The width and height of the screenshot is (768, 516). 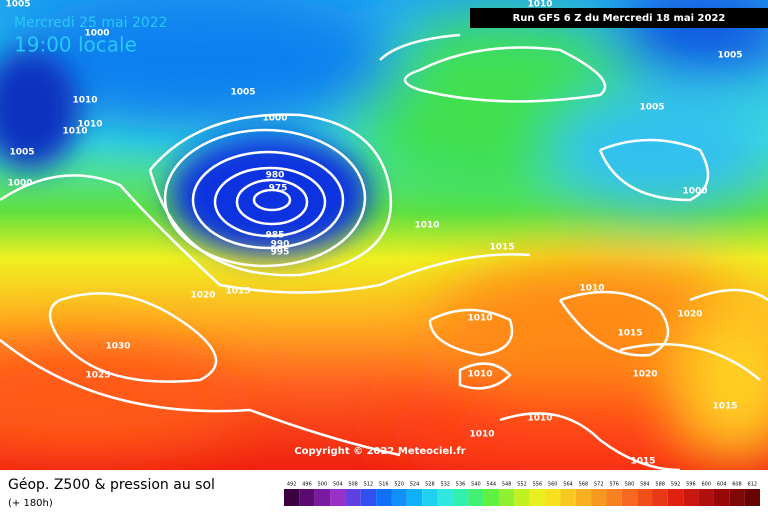 I want to click on scale-label: 512, so click(x=369, y=485).